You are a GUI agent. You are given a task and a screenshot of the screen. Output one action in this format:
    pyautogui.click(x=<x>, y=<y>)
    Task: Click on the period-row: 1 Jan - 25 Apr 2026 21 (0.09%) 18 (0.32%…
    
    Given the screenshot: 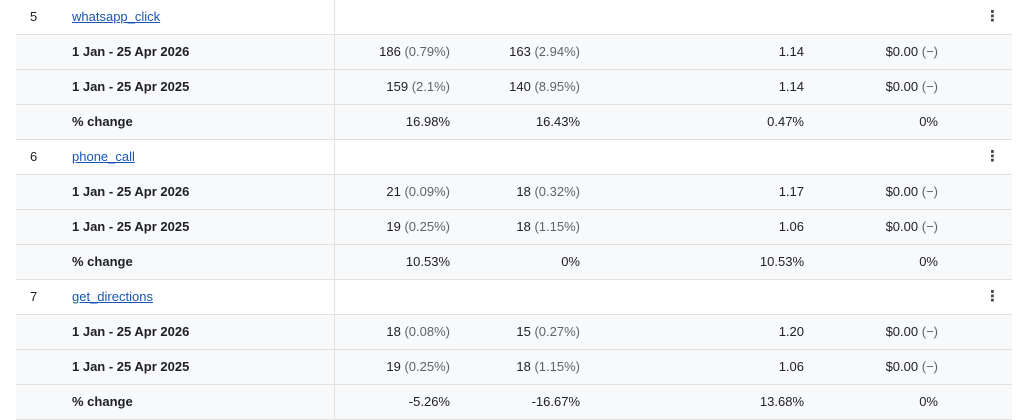 What is the action you would take?
    pyautogui.click(x=514, y=192)
    